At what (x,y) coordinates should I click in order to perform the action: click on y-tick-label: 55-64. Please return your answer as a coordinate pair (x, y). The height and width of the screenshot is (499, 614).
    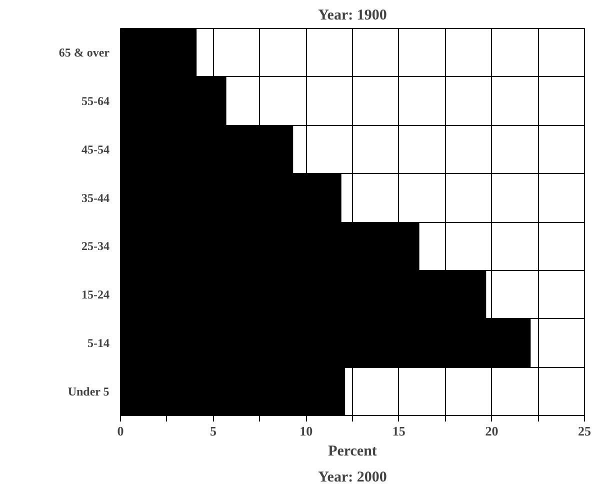
    Looking at the image, I should click on (96, 101).